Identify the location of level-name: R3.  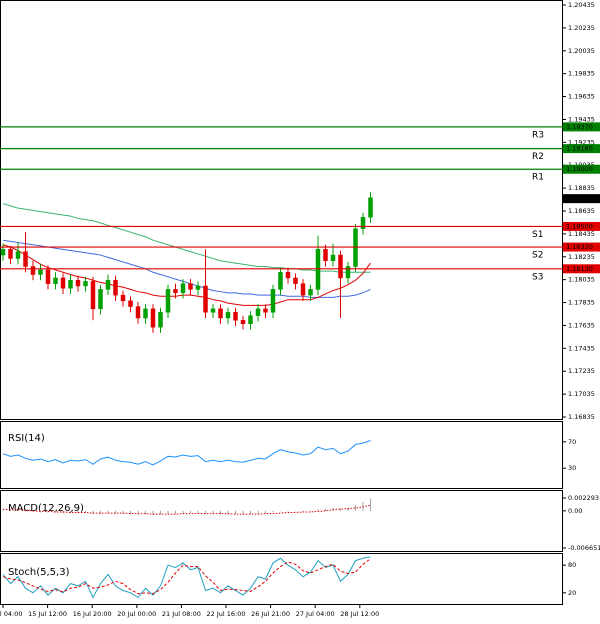
(538, 135).